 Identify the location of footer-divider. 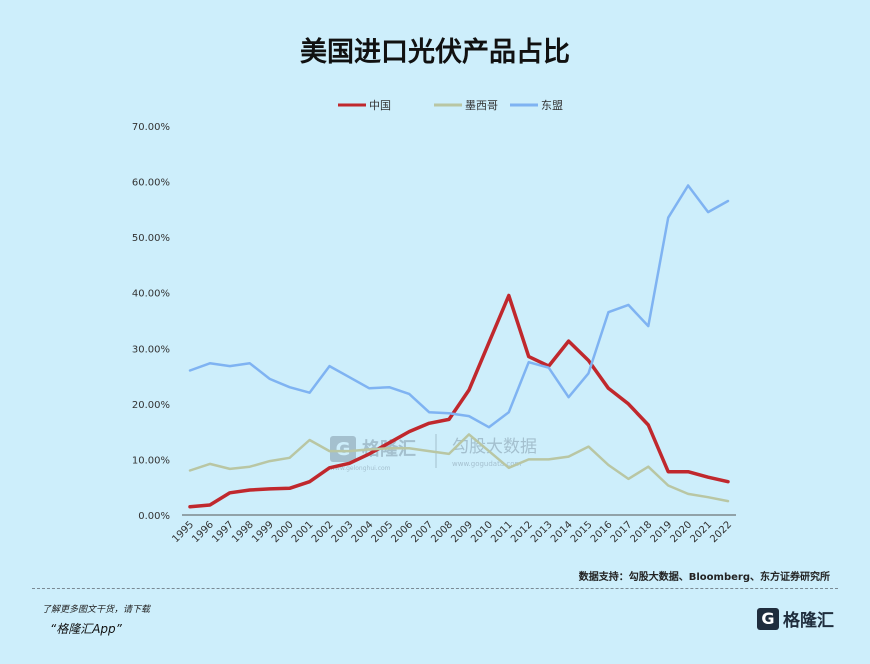
(435, 588).